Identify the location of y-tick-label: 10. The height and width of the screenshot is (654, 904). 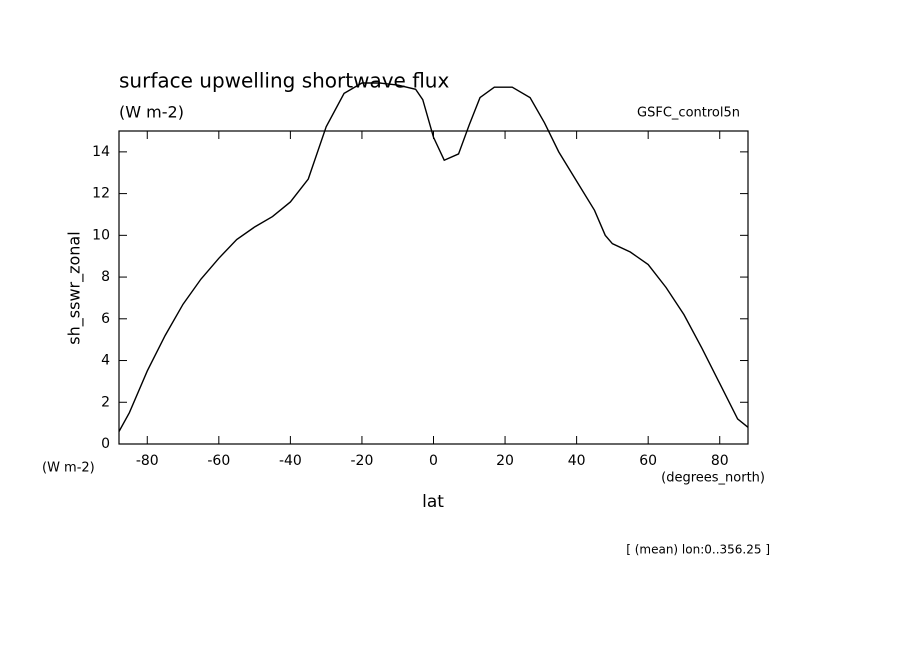
(101, 235).